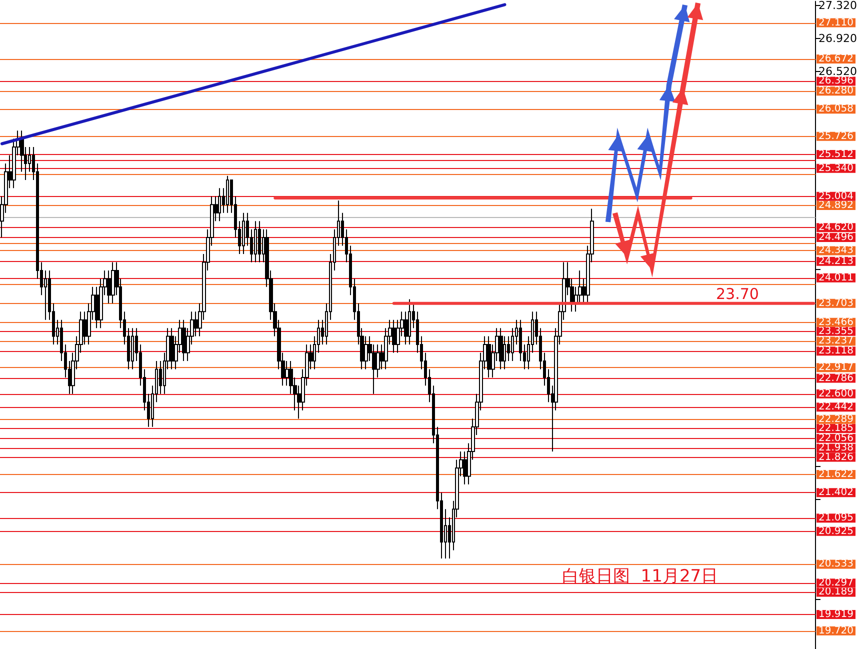 The height and width of the screenshot is (649, 860). Describe the element at coordinates (836, 168) in the screenshot. I see `ref-line-label: 25.340` at that location.